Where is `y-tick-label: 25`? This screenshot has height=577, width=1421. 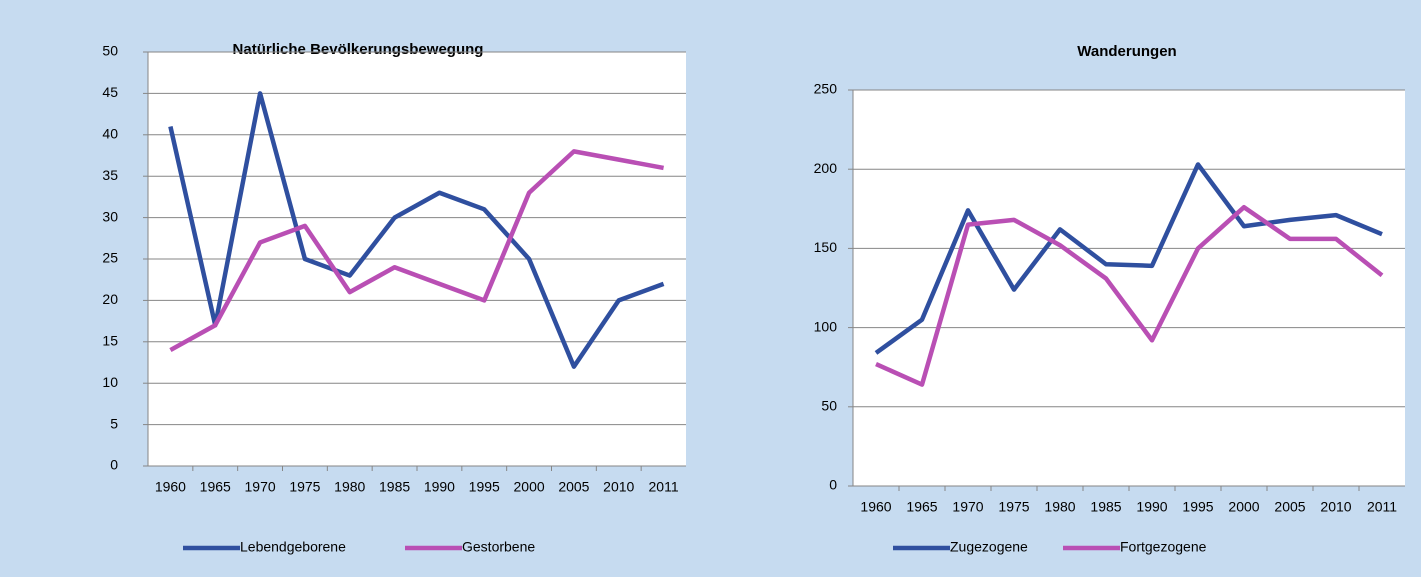 y-tick-label: 25 is located at coordinates (110, 258).